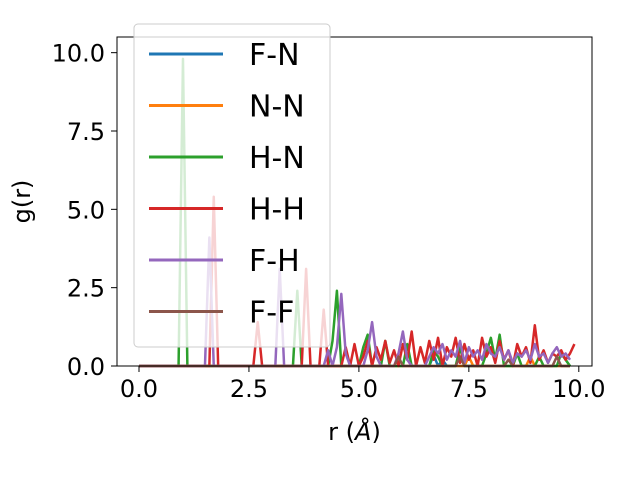  I want to click on x-axis: 0.0 2.5 5.0 7.5 10.0, so click(363, 384).